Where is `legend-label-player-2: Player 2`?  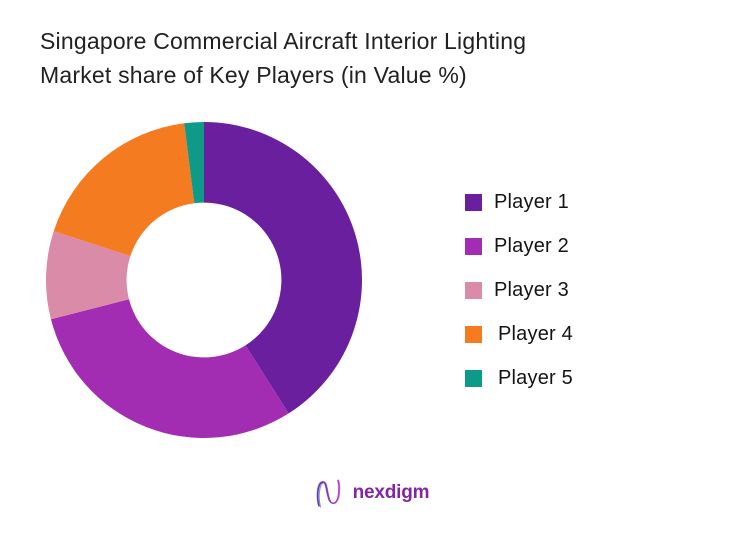 legend-label-player-2: Player 2 is located at coordinates (531, 245).